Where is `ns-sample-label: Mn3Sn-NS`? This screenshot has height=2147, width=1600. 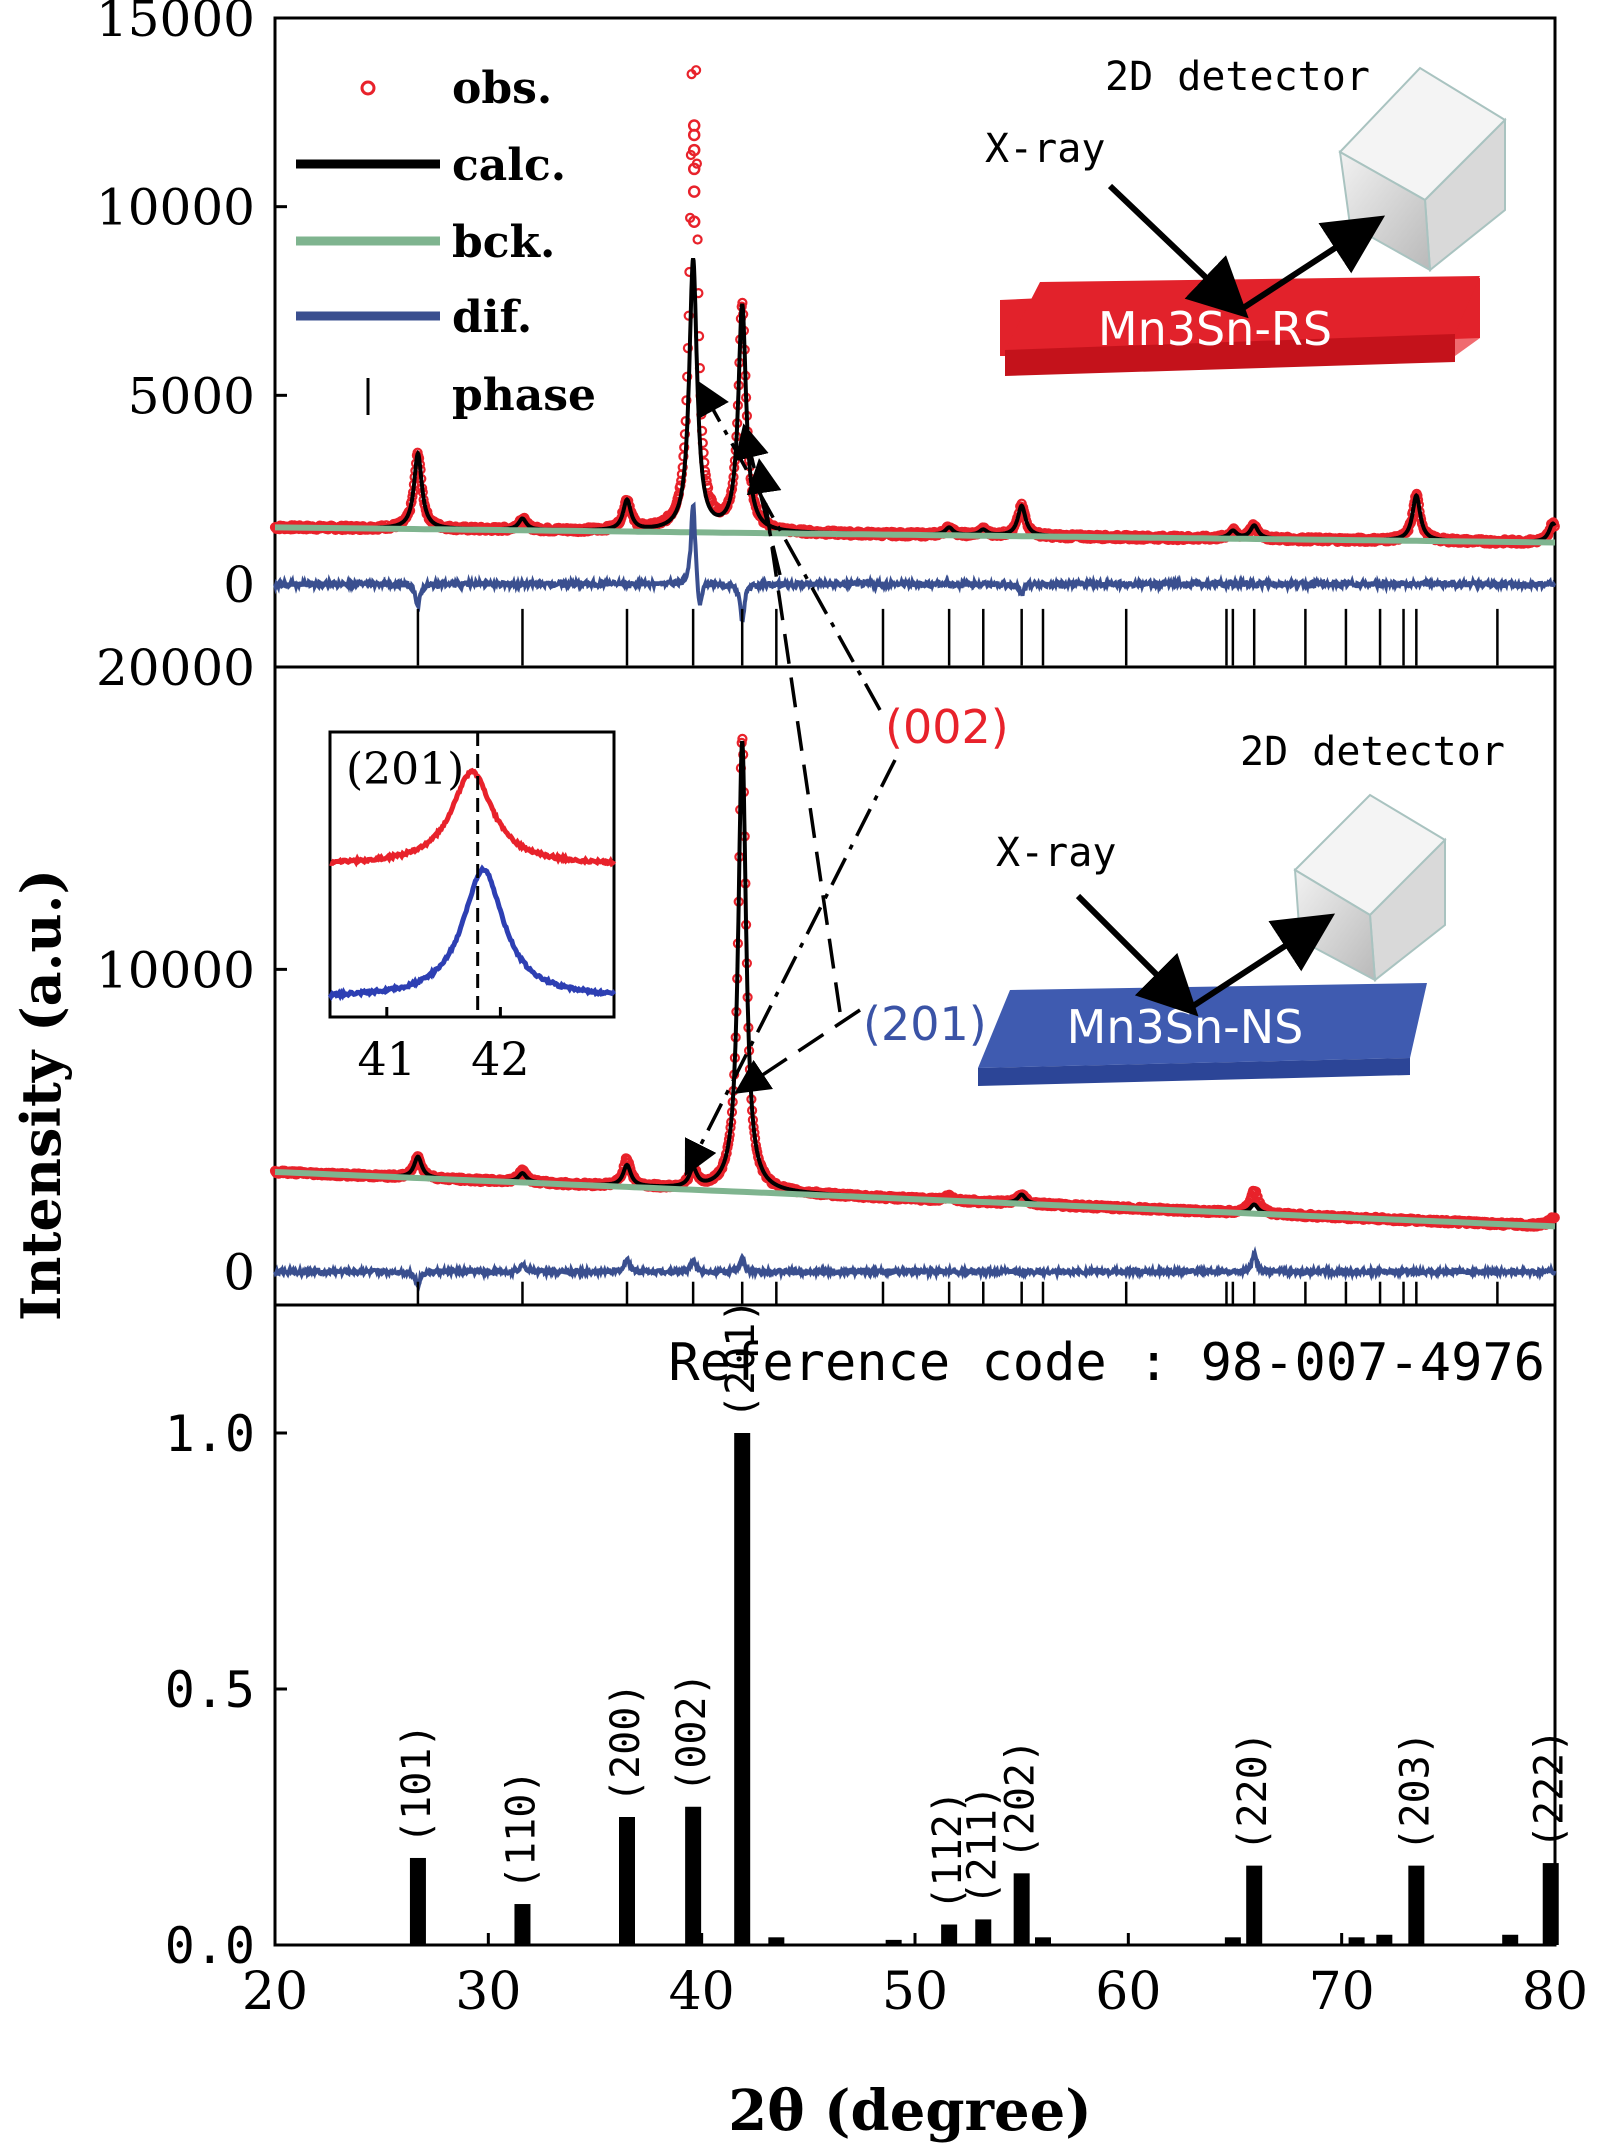
ns-sample-label: Mn3Sn-NS is located at coordinates (1185, 1027).